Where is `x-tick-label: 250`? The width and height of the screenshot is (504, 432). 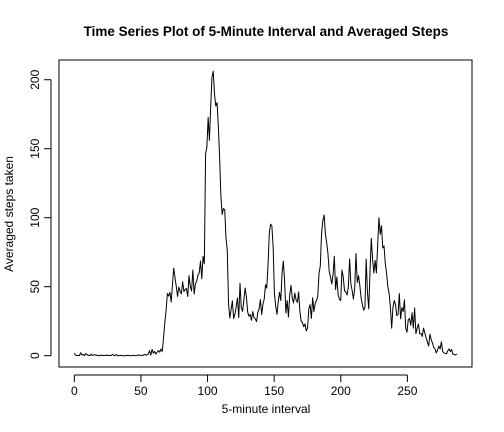 x-tick-label: 250 is located at coordinates (407, 391).